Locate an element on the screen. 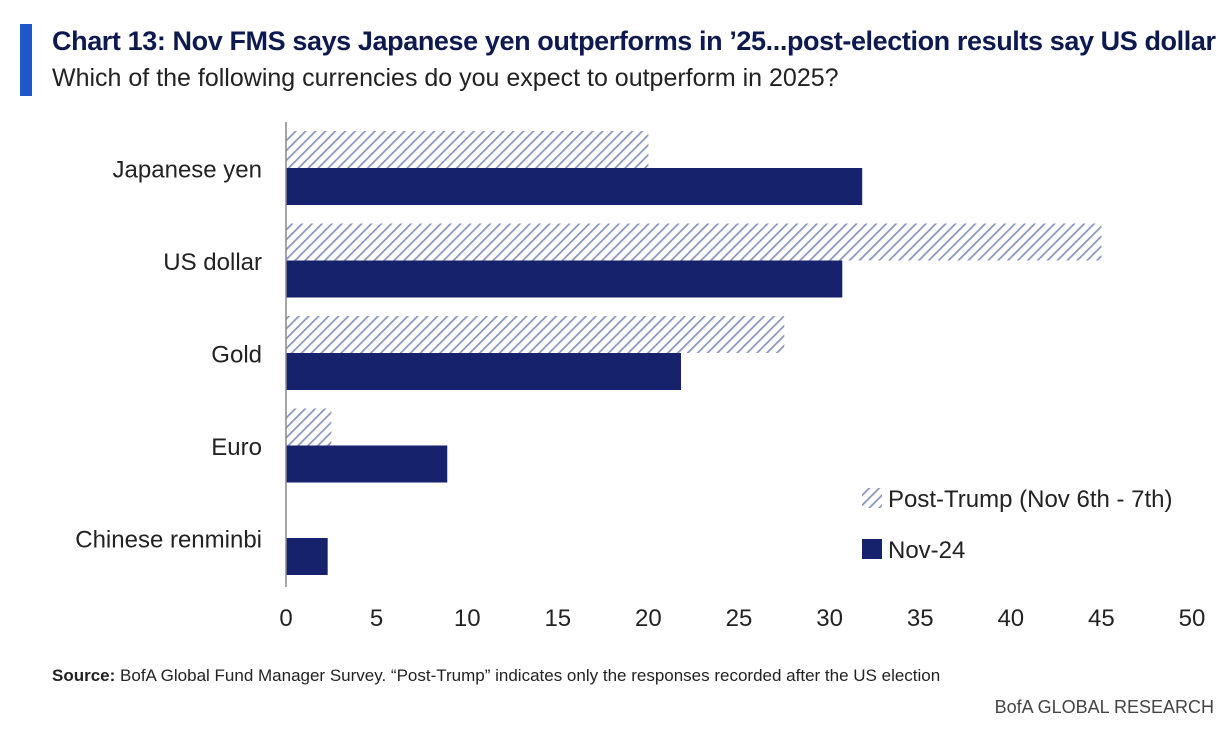  category-label-chinese-renminbi: Chinese renminbi is located at coordinates (168, 539).